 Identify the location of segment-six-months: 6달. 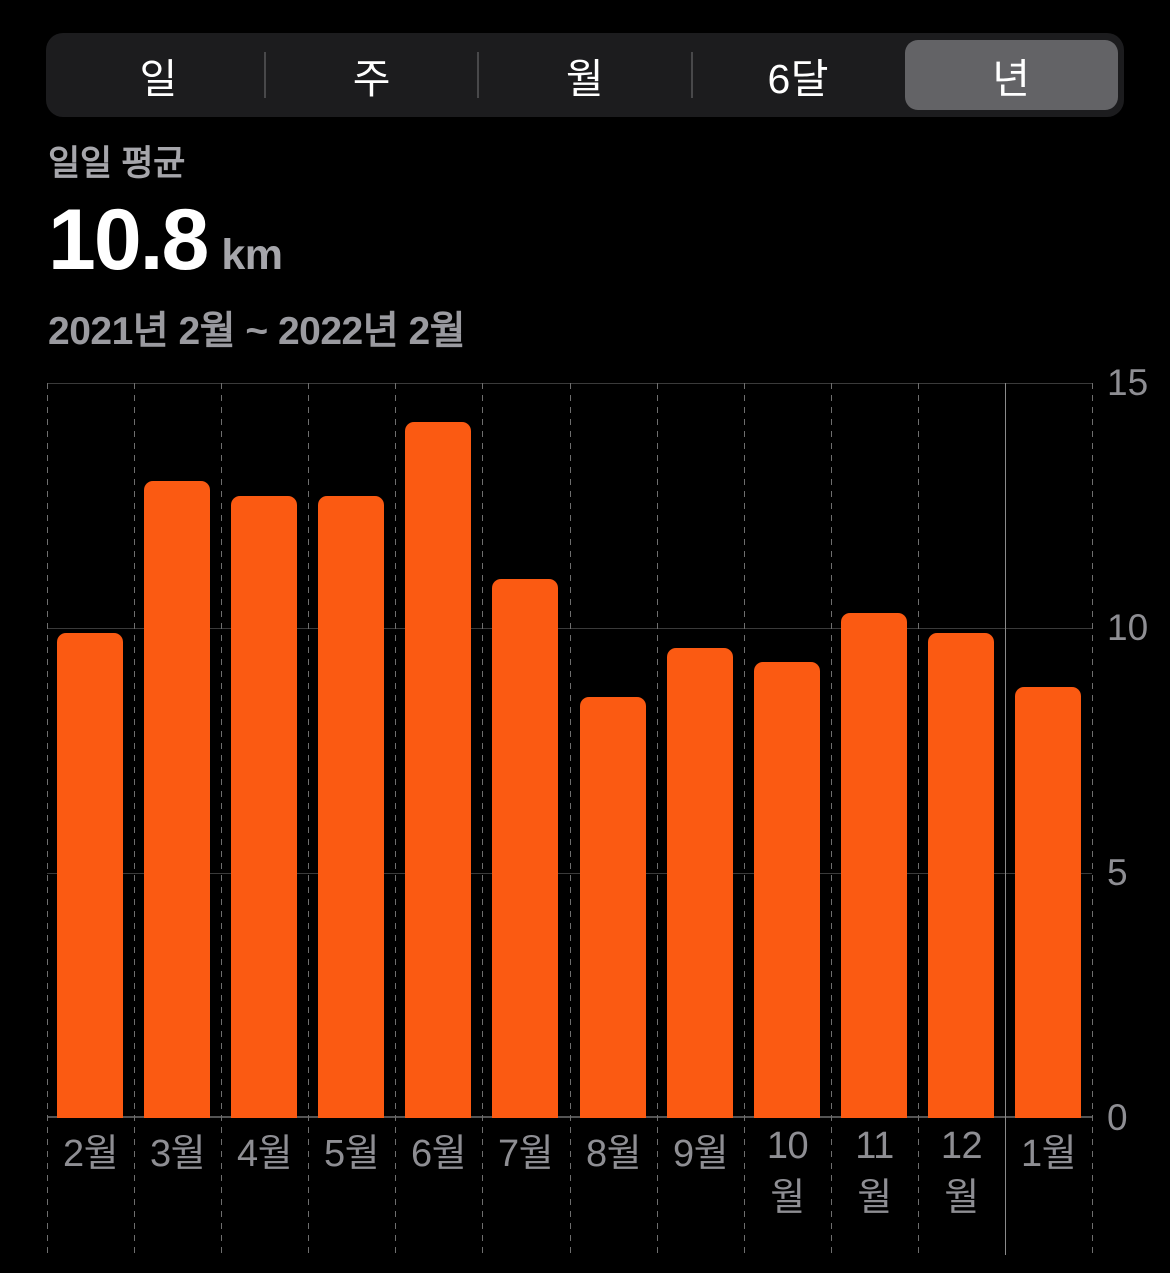
(798, 75).